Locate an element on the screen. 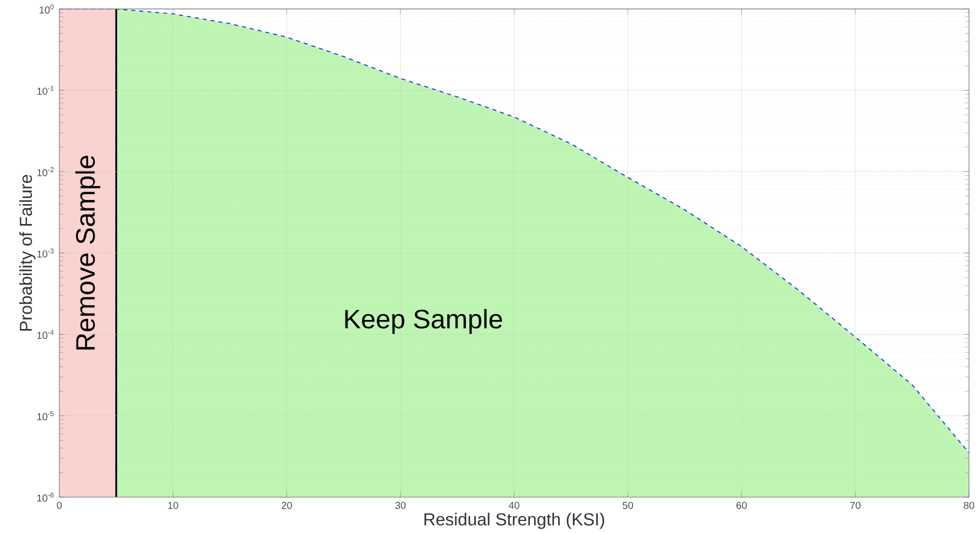 This screenshot has height=533, width=979. x-tick-label: 60 is located at coordinates (741, 505).